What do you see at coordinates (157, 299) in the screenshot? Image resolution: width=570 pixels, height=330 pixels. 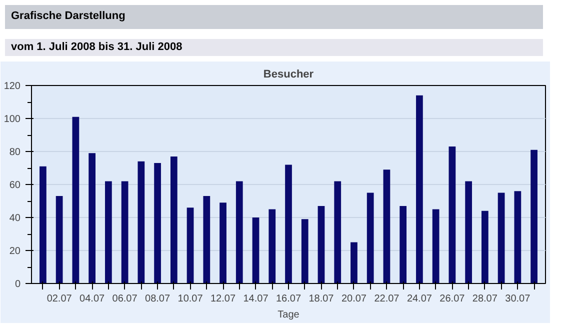 I see `x-tick-label: 08.07` at bounding box center [157, 299].